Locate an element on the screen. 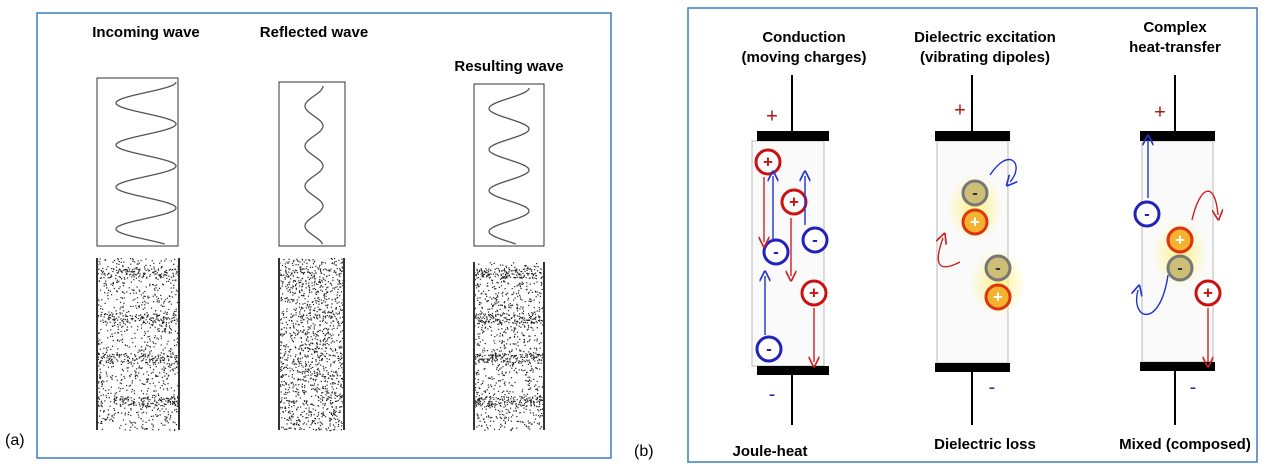 The height and width of the screenshot is (468, 1264). wave-curve is located at coordinates (314, 165).